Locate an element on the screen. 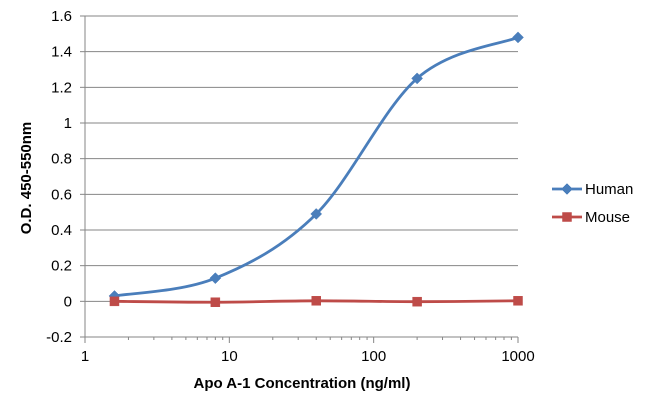 This screenshot has height=407, width=650. legend-label-mouse: Mouse is located at coordinates (607, 217).